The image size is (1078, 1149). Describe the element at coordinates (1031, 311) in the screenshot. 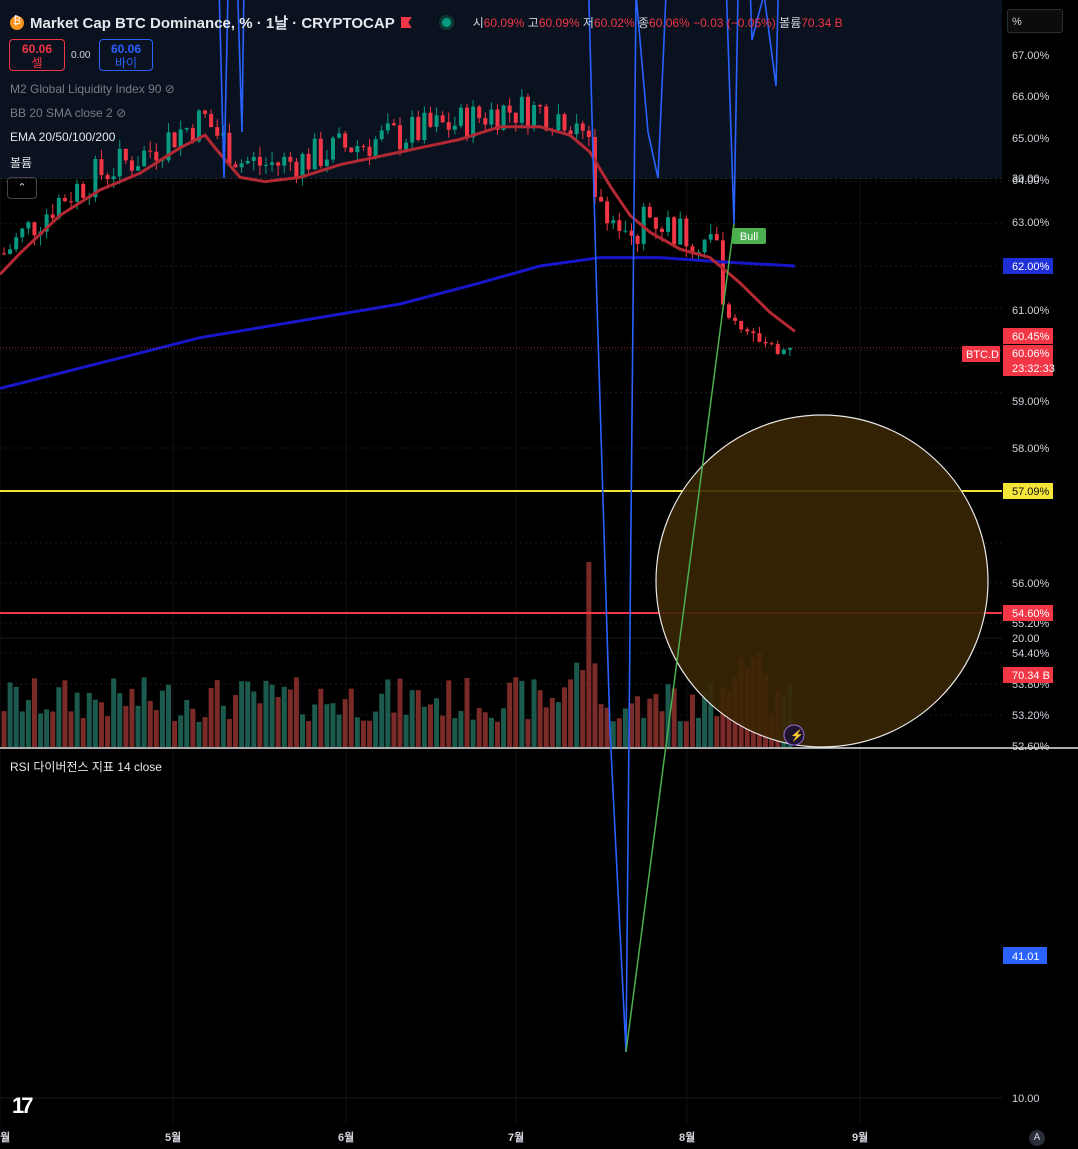

I see `price-tick: 61.00%` at that location.